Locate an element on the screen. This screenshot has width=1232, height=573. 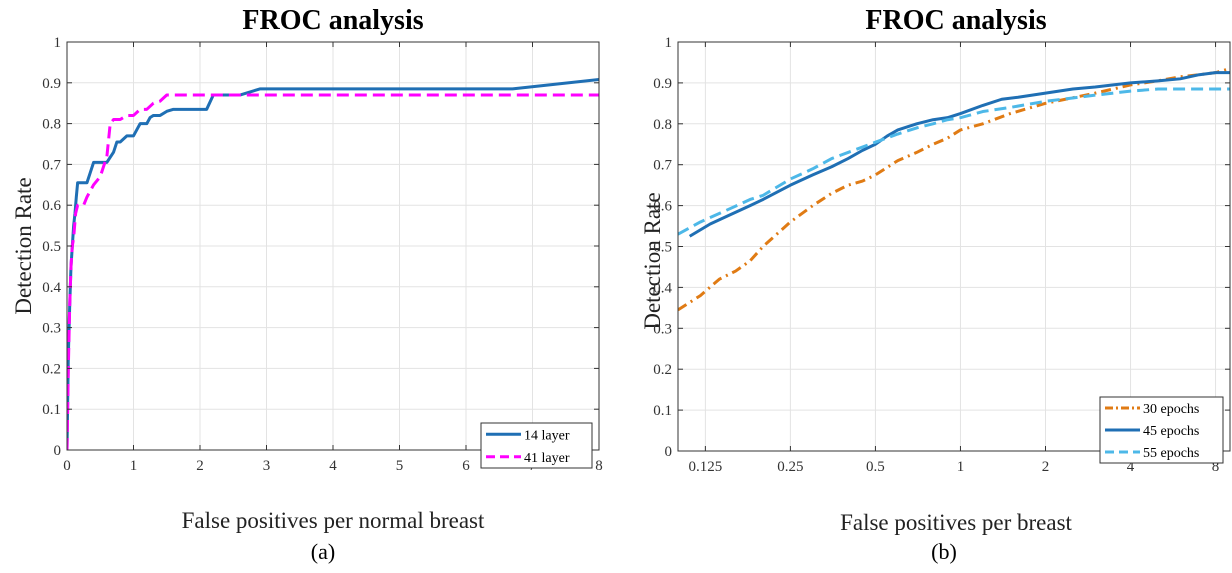
chart-a-xtick-label: 8 is located at coordinates (599, 466).